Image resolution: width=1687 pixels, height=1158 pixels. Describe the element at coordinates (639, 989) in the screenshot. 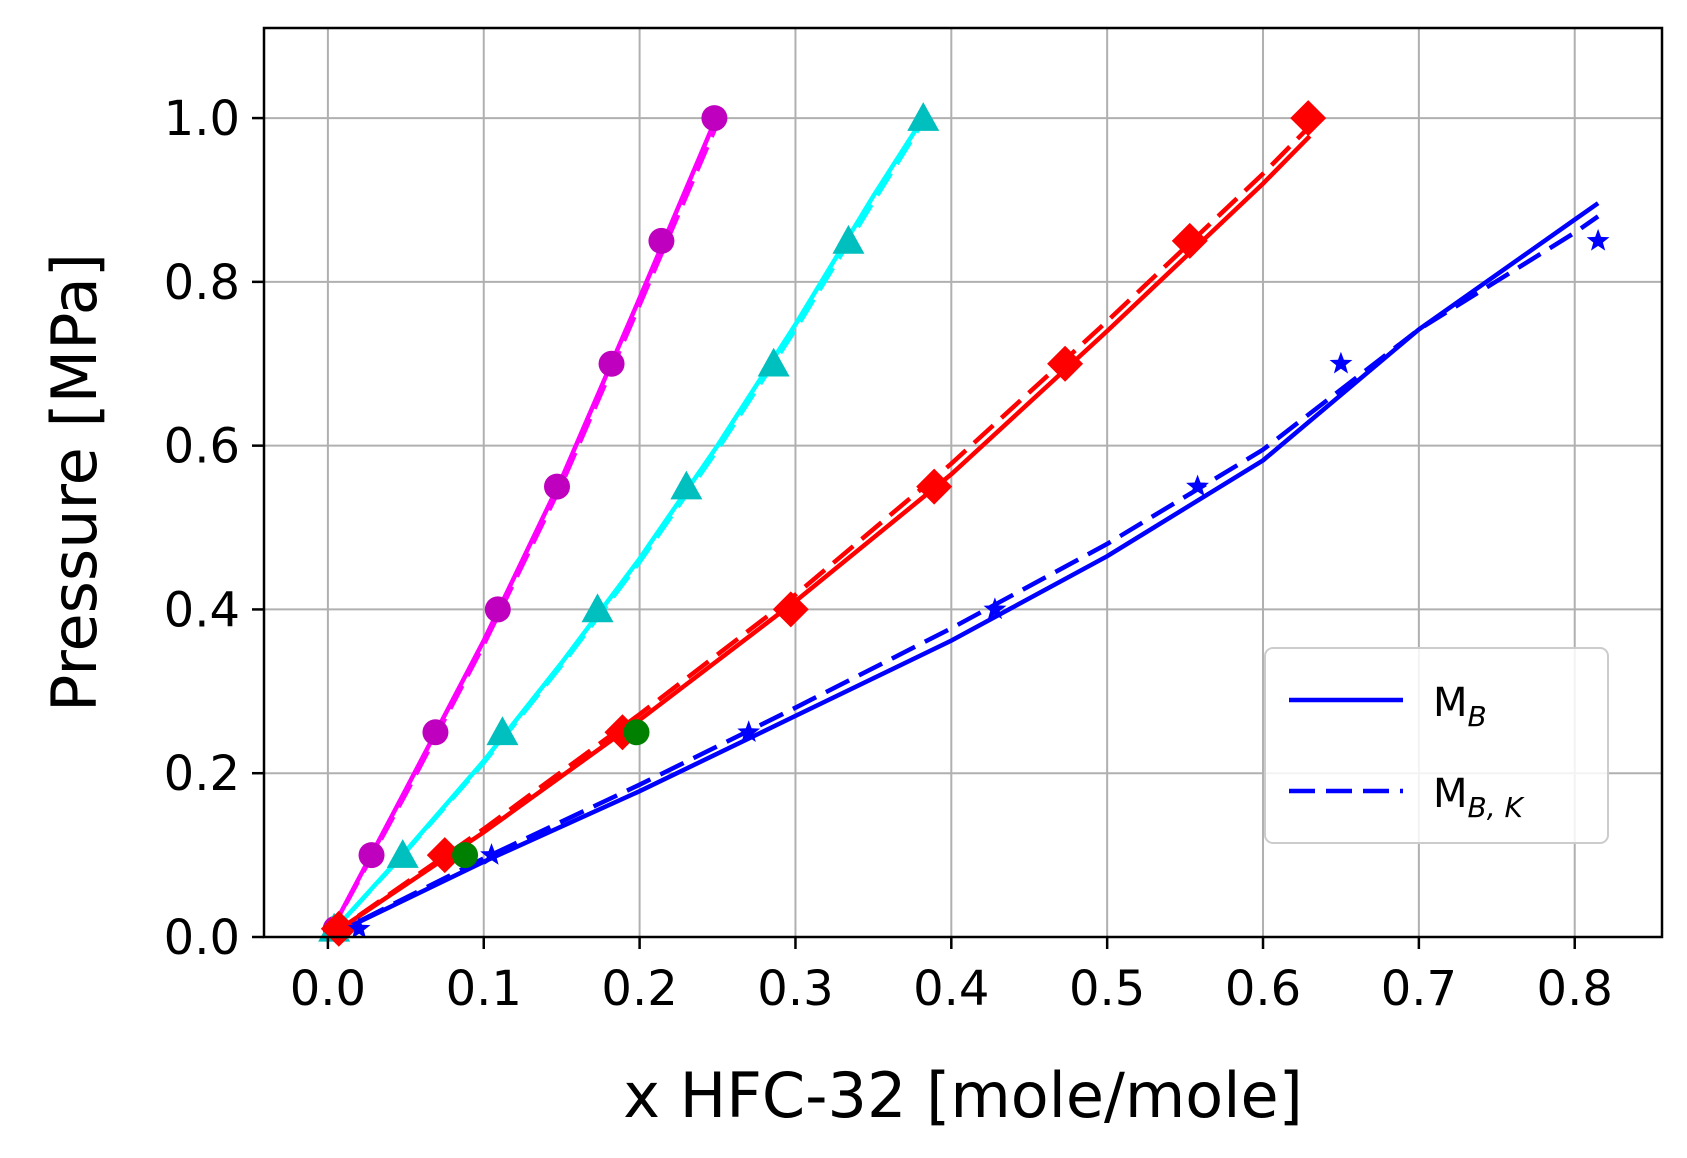

I see `x-tick-label: 0.2` at that location.